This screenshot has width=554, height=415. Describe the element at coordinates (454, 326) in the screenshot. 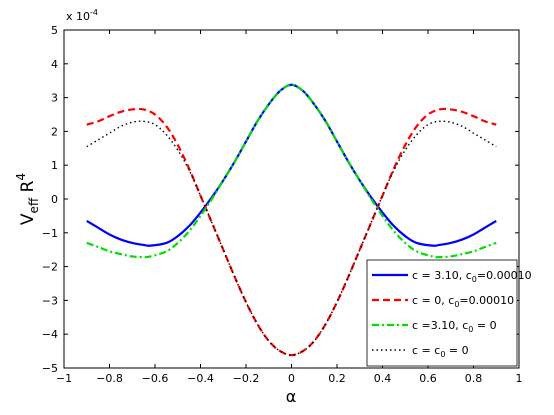

I see `legend-label-3: c =3.10, c0 = 0` at that location.